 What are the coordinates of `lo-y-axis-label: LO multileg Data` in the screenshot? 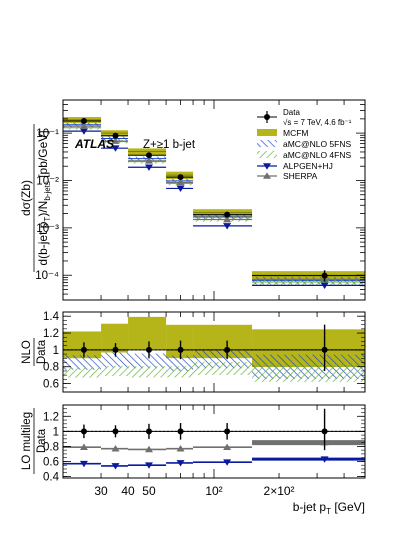 It's located at (34, 441).